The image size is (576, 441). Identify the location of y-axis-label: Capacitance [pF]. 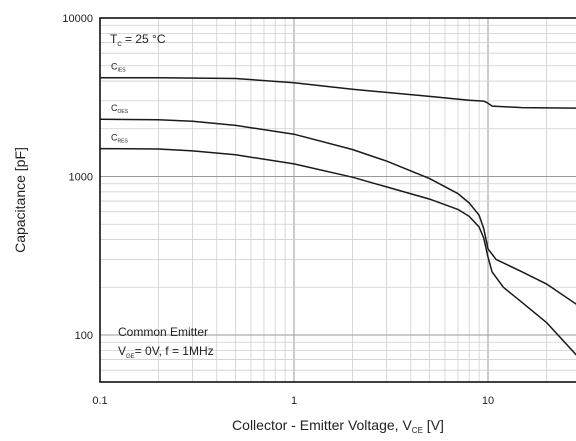
(20, 200).